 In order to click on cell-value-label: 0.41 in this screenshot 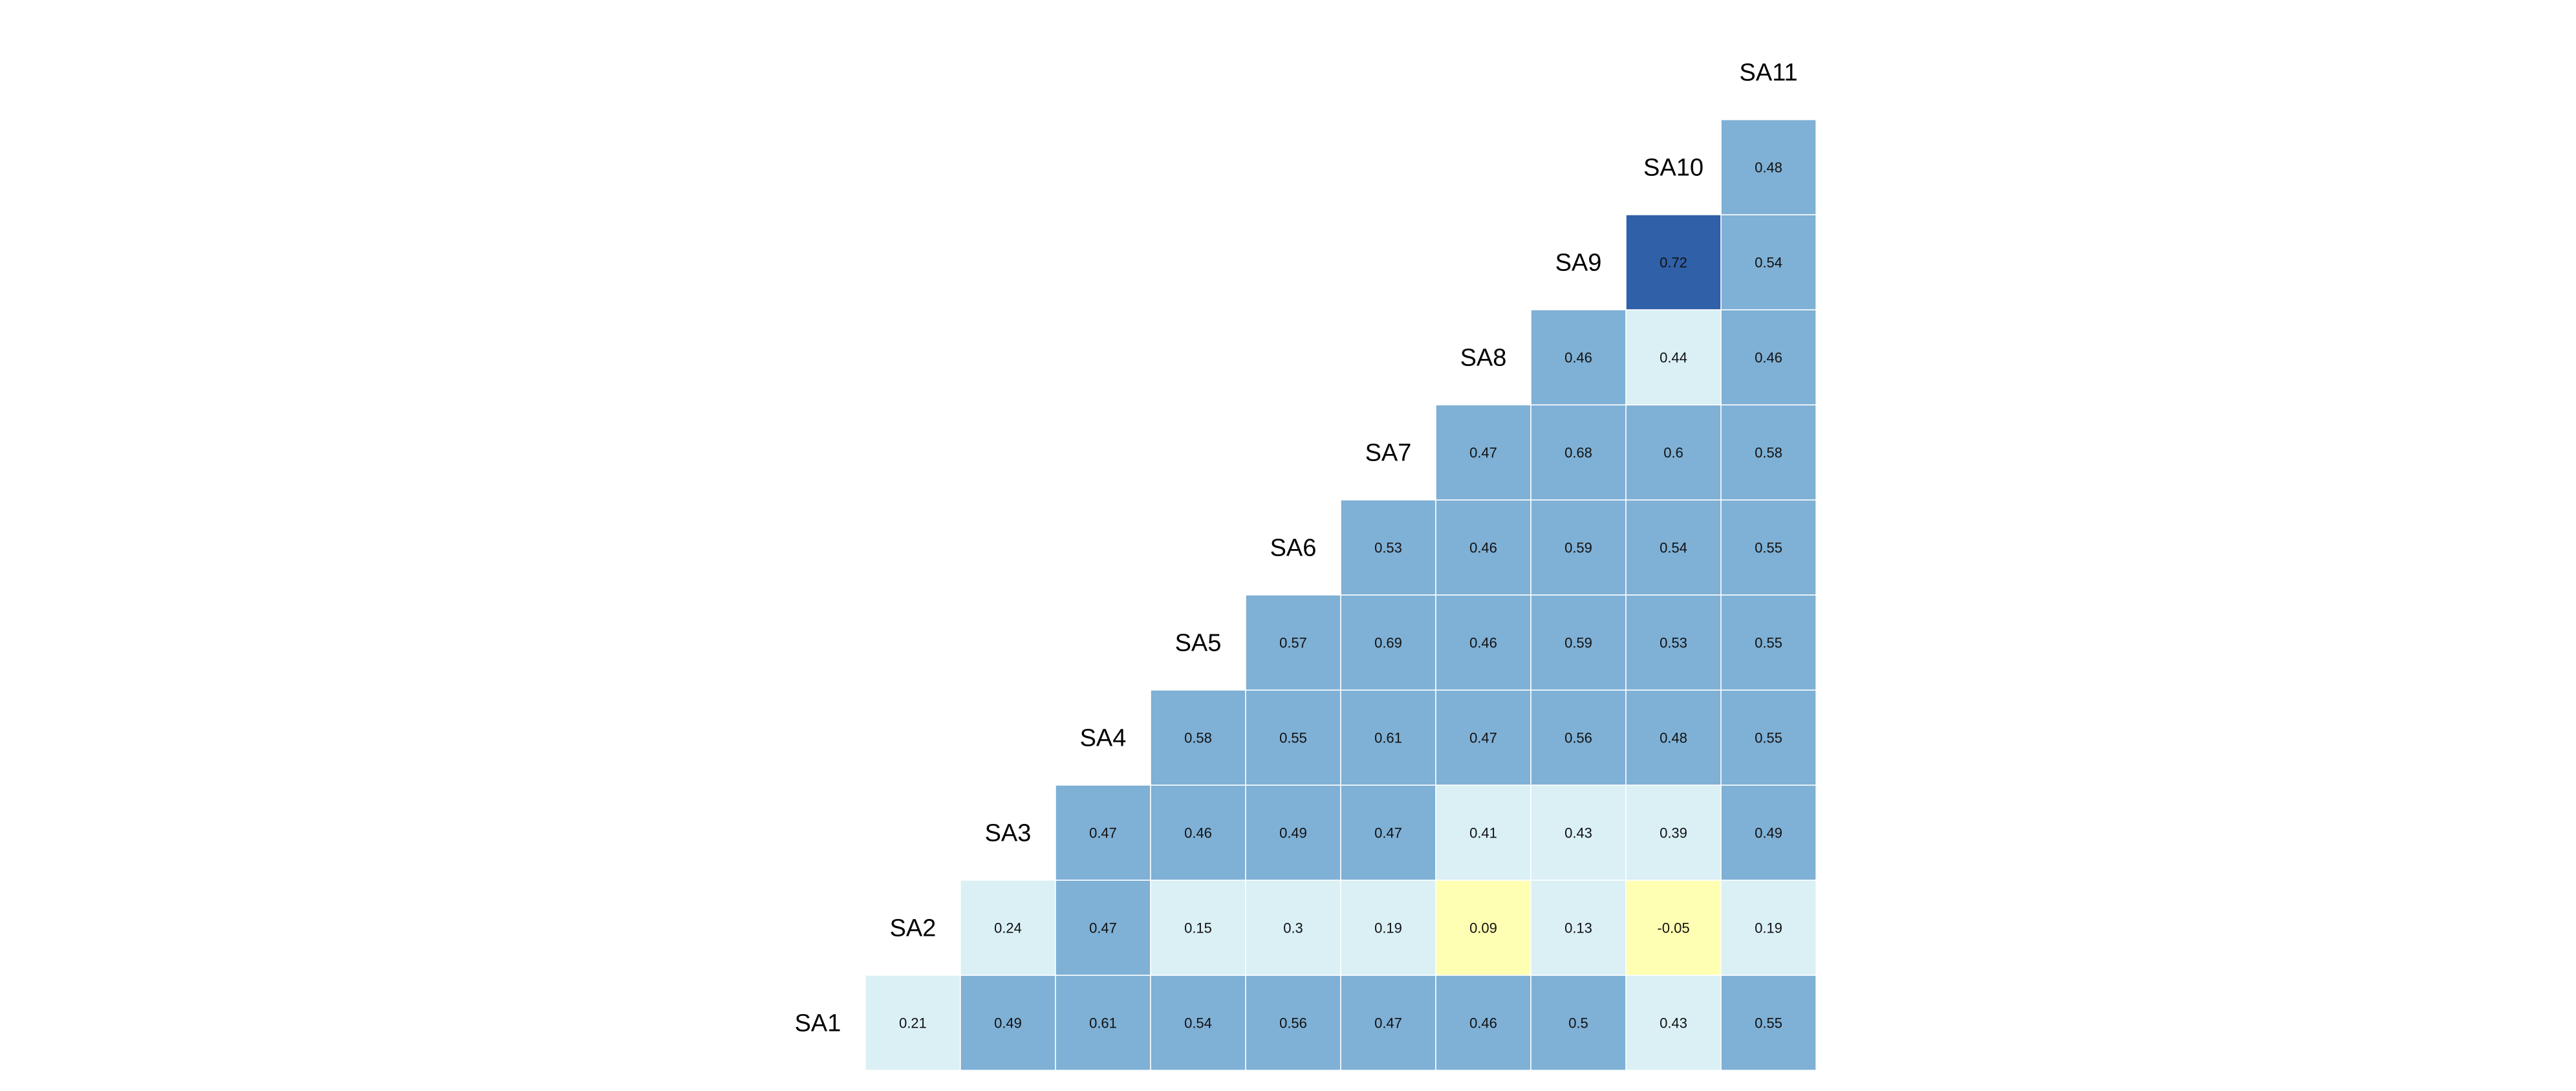, I will do `click(1483, 833)`.